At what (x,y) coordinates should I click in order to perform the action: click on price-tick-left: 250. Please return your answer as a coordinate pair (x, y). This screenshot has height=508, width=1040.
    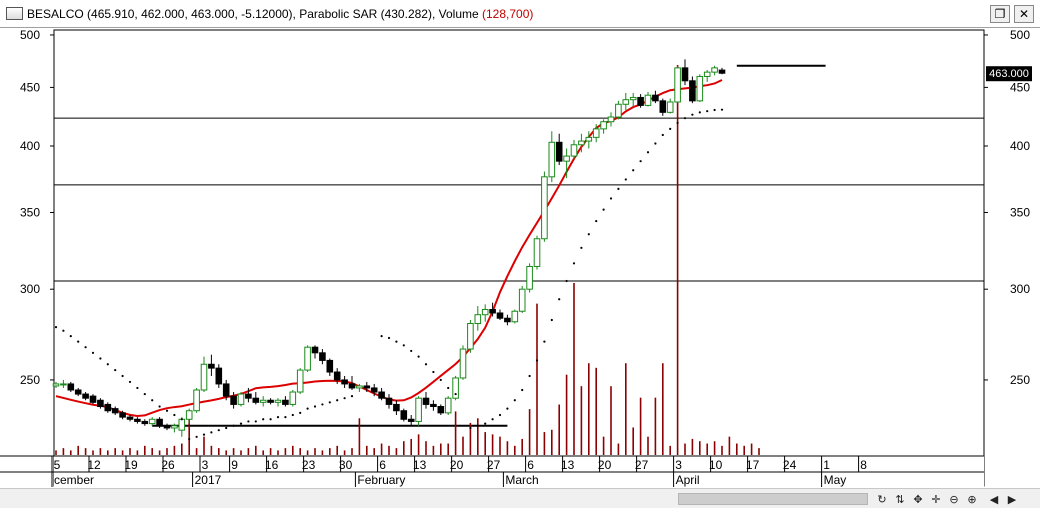
    Looking at the image, I should click on (30, 380).